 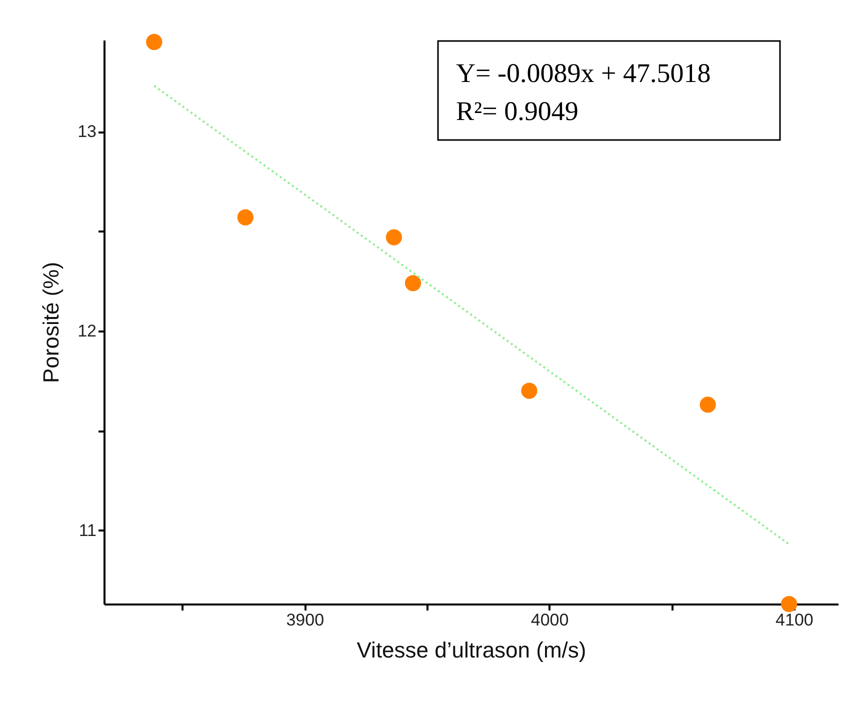 I want to click on annotation: R²= 0.9049, so click(x=517, y=111).